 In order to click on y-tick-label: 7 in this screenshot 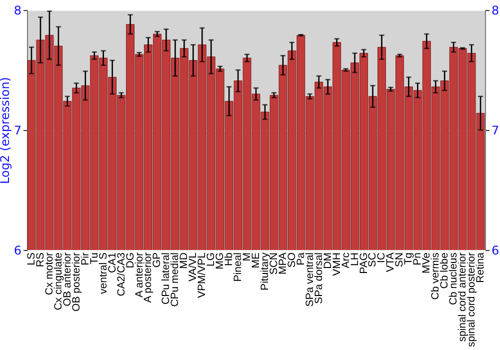, I will do `click(18, 131)`.